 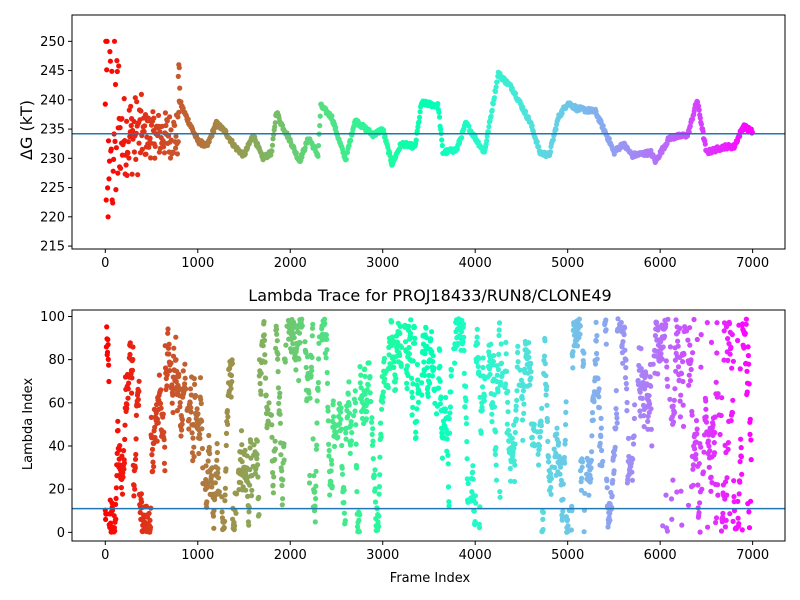 I want to click on y-tick-label: 225, so click(x=52, y=188).